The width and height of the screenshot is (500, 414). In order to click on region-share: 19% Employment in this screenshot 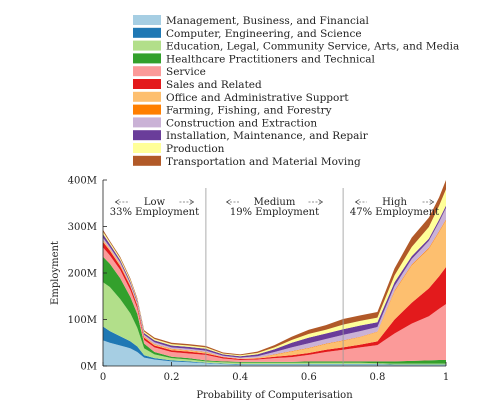, I will do `click(274, 212)`.